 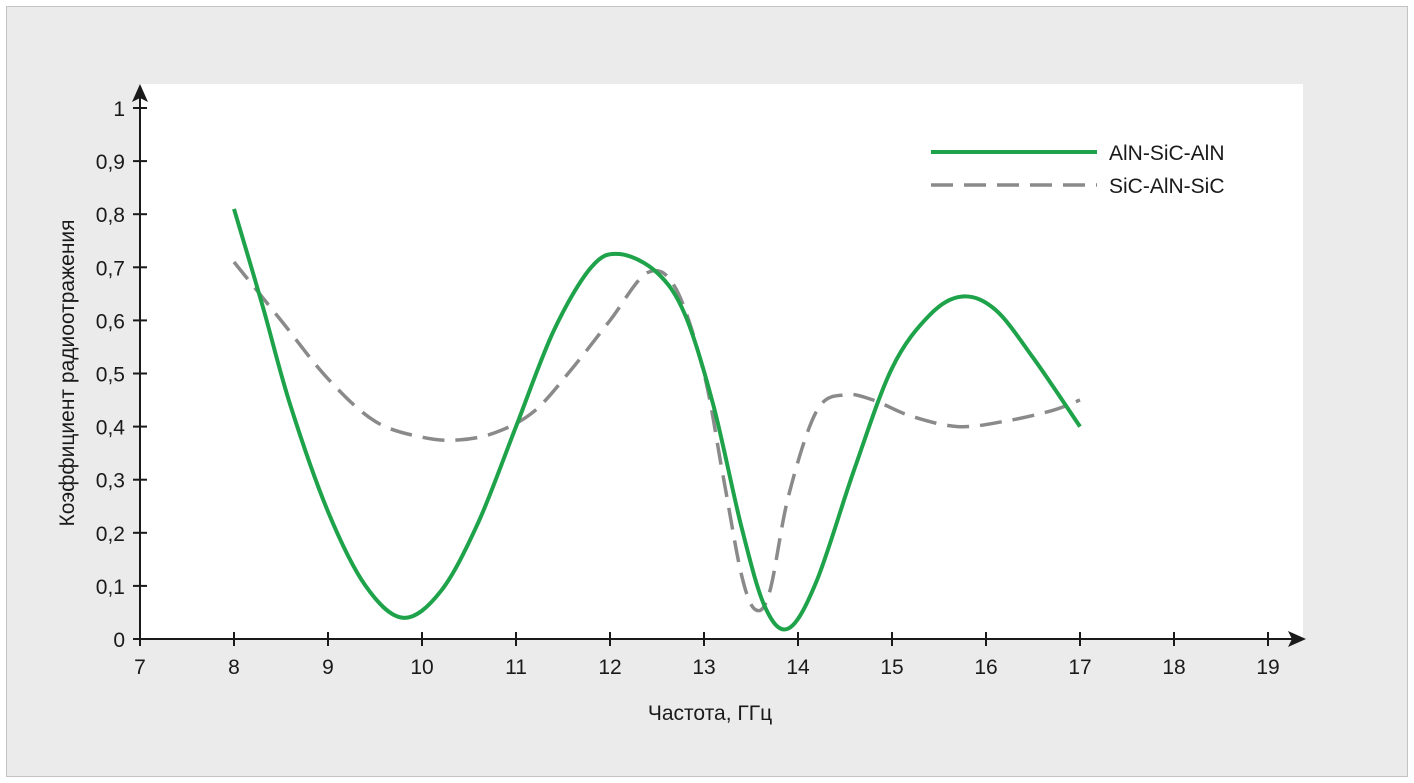 What do you see at coordinates (1173, 667) in the screenshot?
I see `x-tick-label-18: 18` at bounding box center [1173, 667].